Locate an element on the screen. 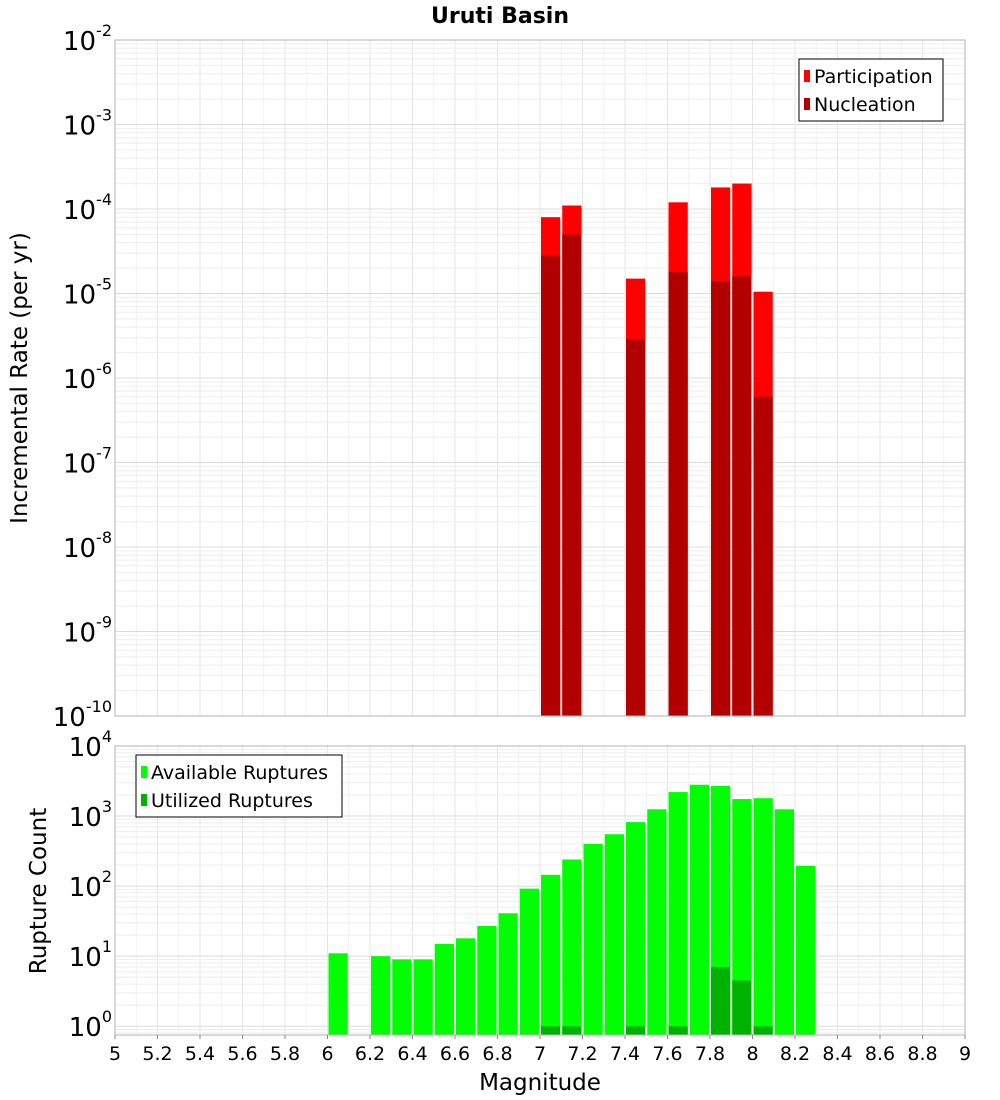 This screenshot has width=1000, height=1100. count-legend: Available Ruptures Utilized Ruptures is located at coordinates (239, 786).